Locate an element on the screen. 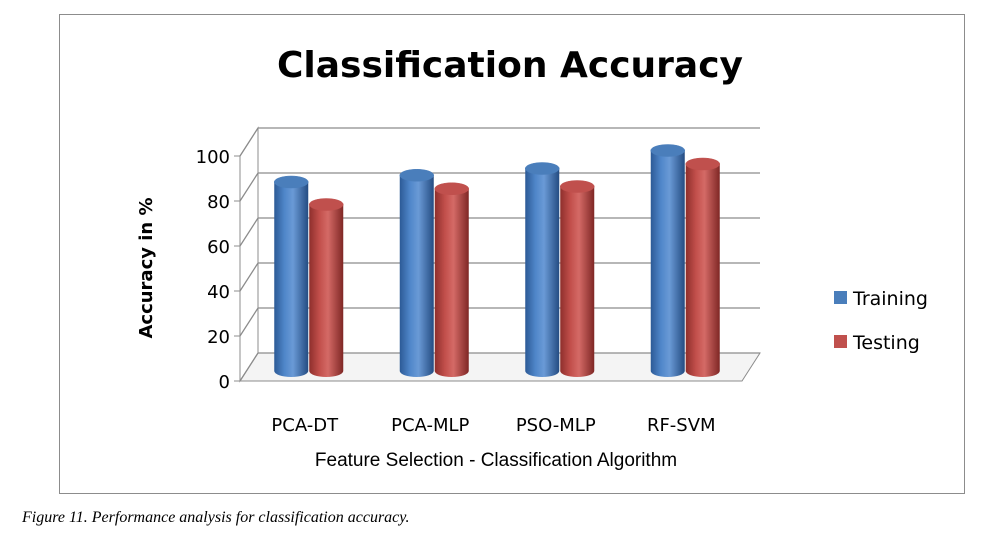 Image resolution: width=988 pixels, height=539 pixels. bar-testing-pso-mlp is located at coordinates (577, 278).